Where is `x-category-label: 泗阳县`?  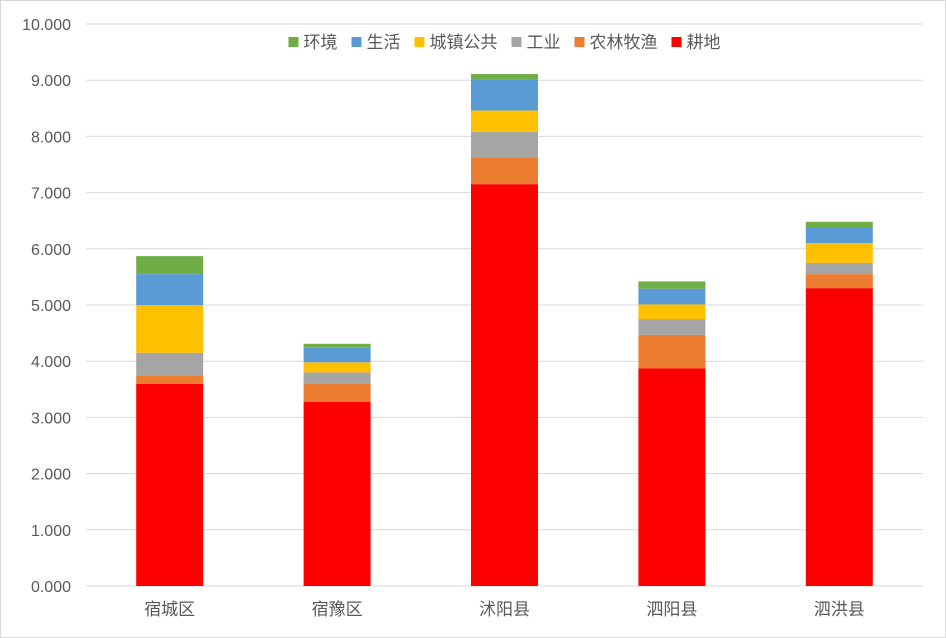
x-category-label: 泗阳县 is located at coordinates (671, 610).